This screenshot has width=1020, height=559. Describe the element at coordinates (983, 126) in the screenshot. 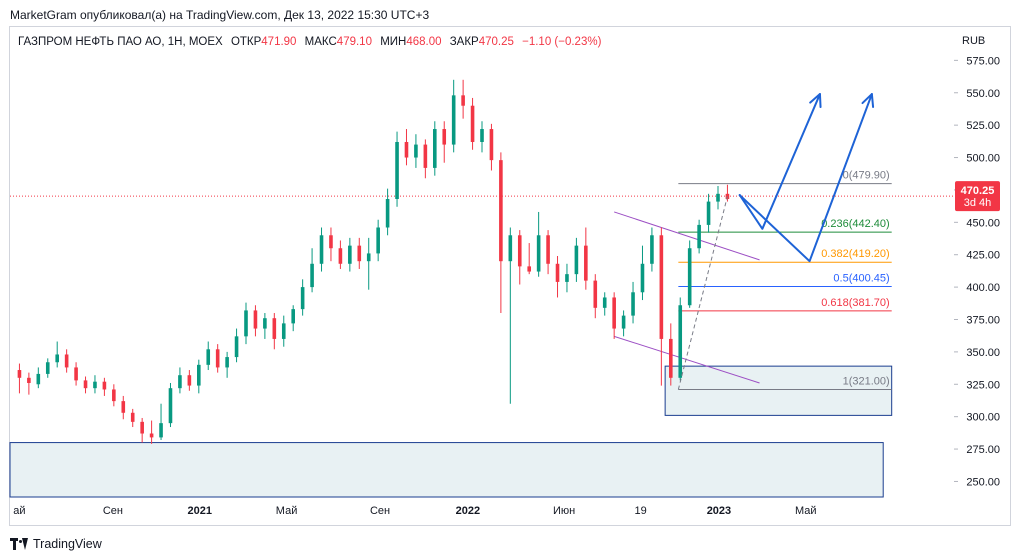

I see `y-tick-label: 525.00` at that location.